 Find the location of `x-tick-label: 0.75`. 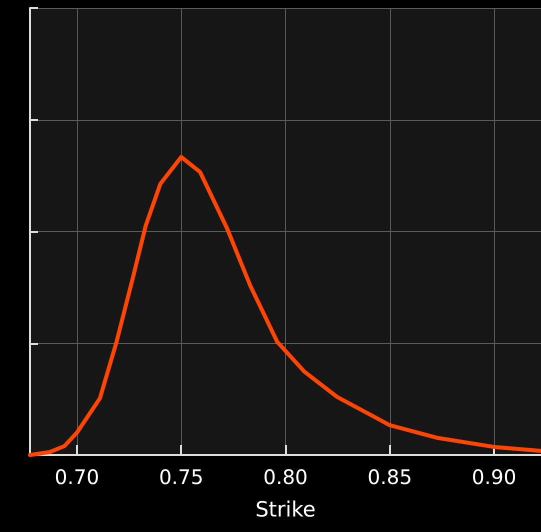

x-tick-label: 0.75 is located at coordinates (181, 477).